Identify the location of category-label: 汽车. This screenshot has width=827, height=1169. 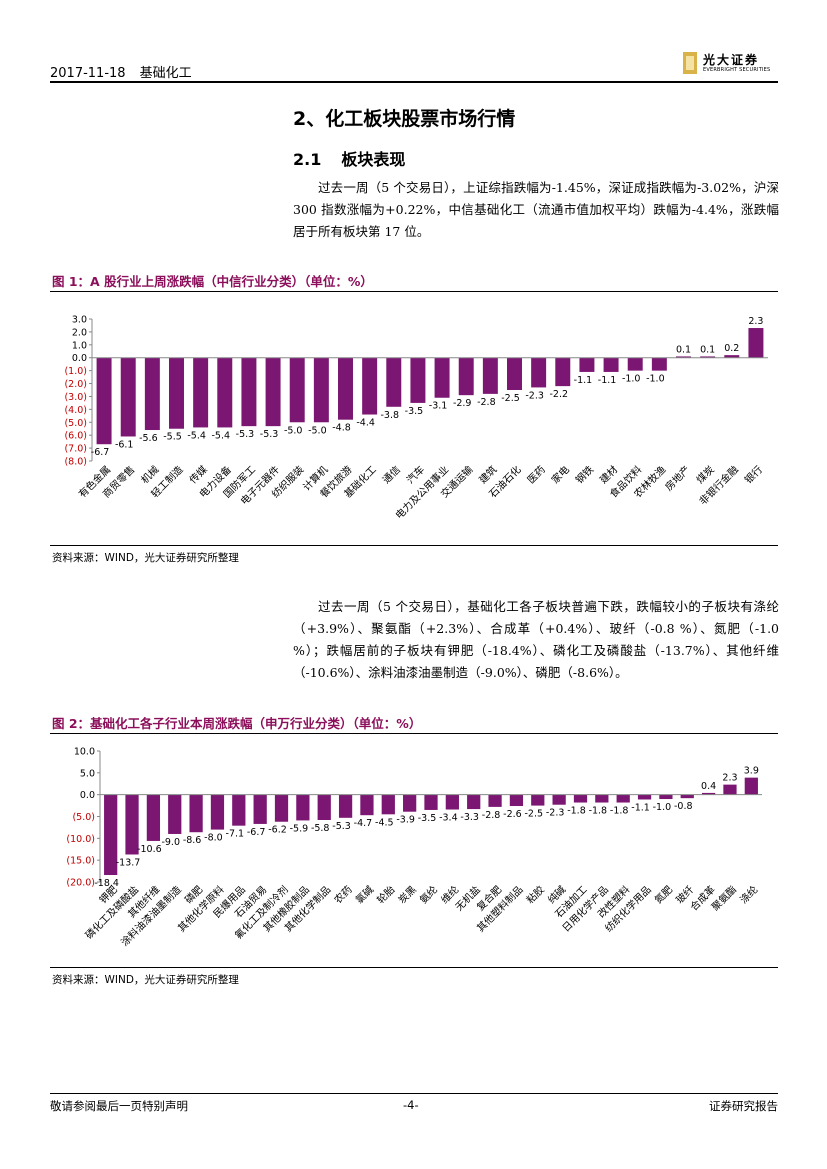
(415, 474).